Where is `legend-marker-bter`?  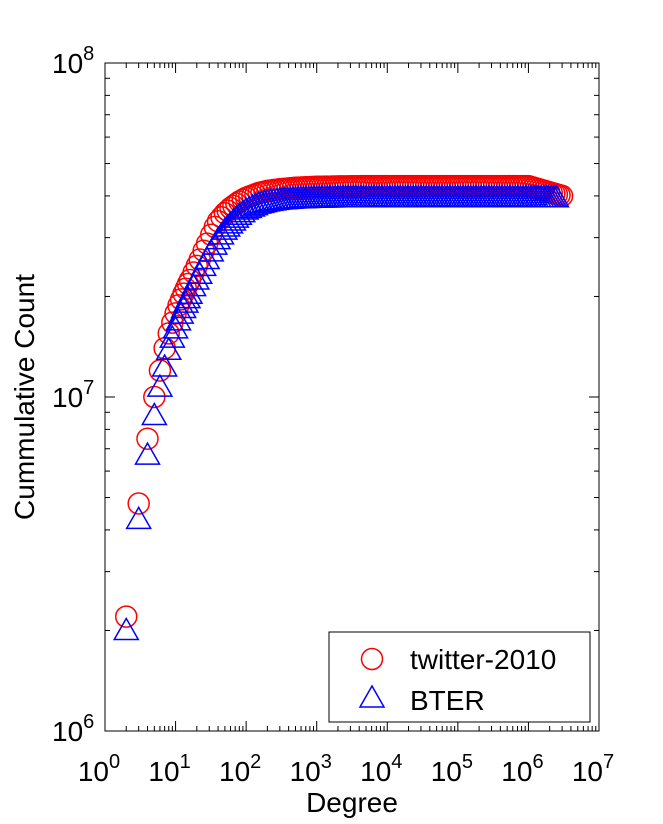 legend-marker-bter is located at coordinates (372, 696).